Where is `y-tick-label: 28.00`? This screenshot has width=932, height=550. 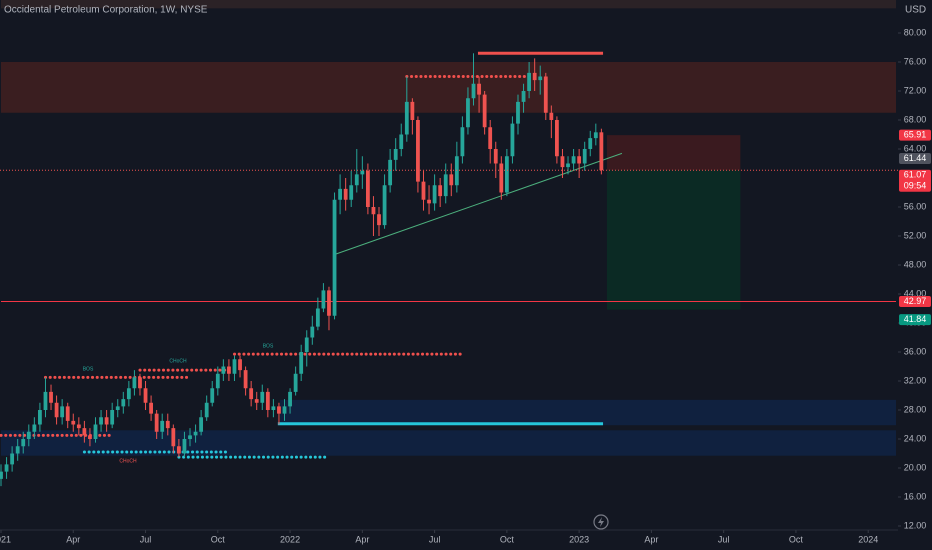
y-tick-label: 28.00 is located at coordinates (915, 409).